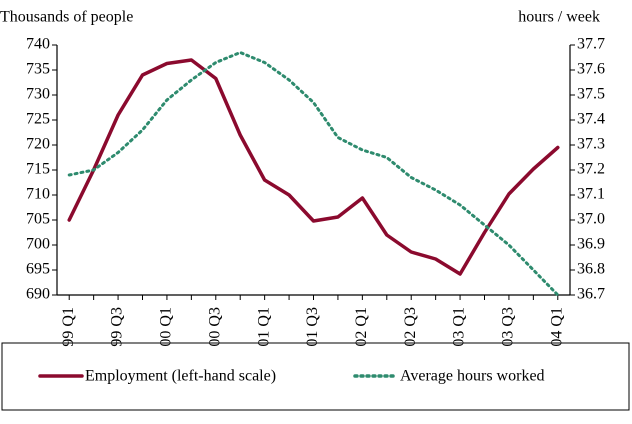 The height and width of the screenshot is (424, 632). I want to click on y2-tick-label: 37.7, so click(591, 44).